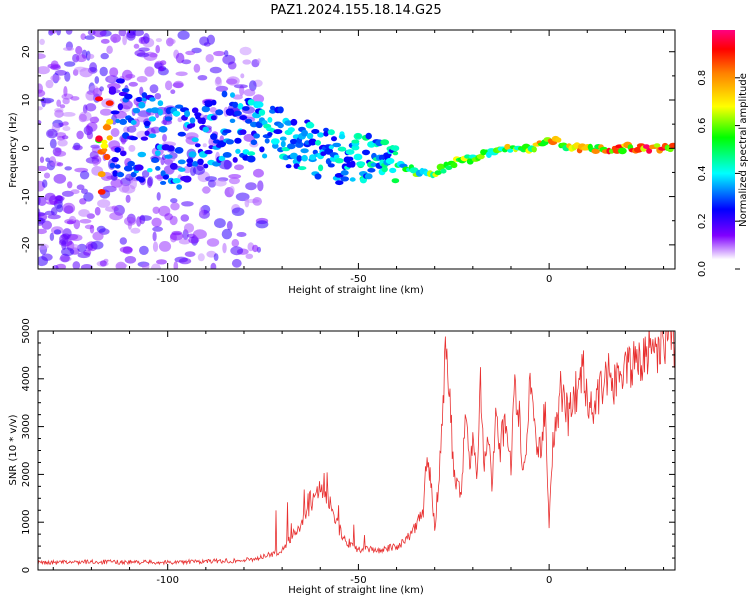 This screenshot has width=750, height=600. What do you see at coordinates (743, 150) in the screenshot?
I see `colorbar-label: Normalized spectral amplitude` at bounding box center [743, 150].